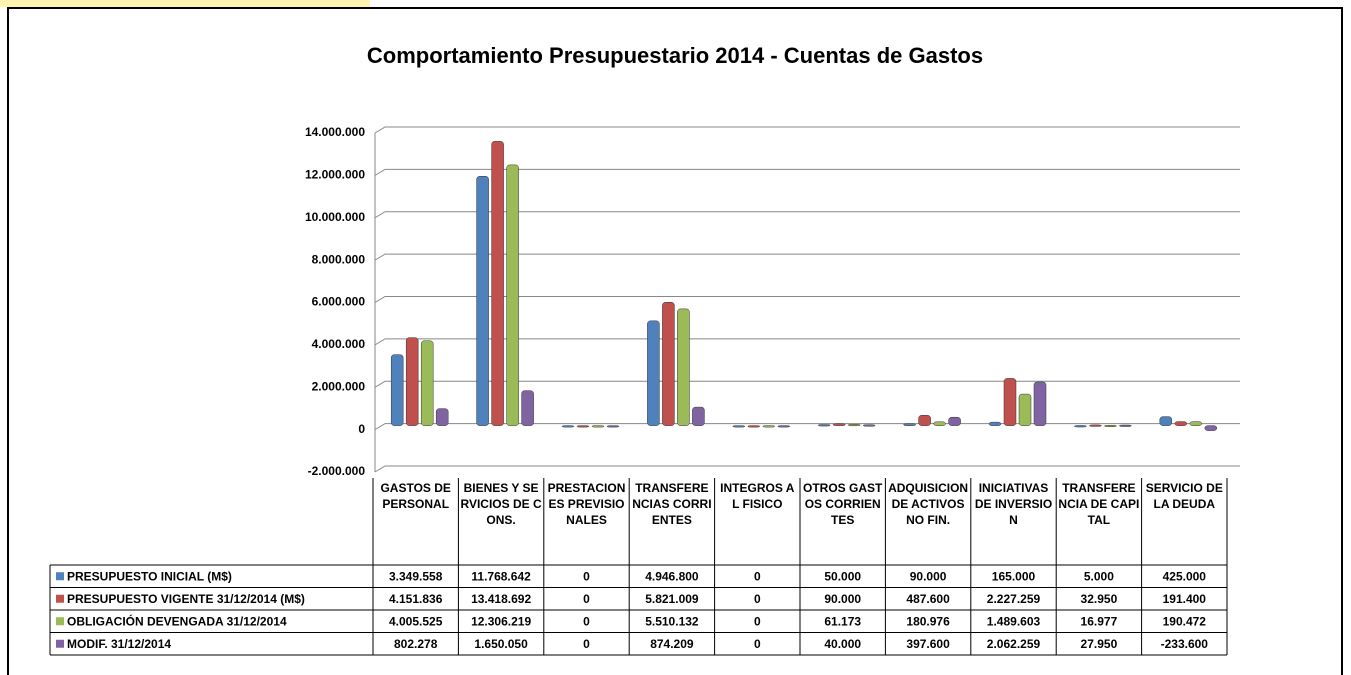 Image resolution: width=1351 pixels, height=675 pixels. What do you see at coordinates (1014, 644) in the screenshot?
I see `table-value: 2.062.259` at bounding box center [1014, 644].